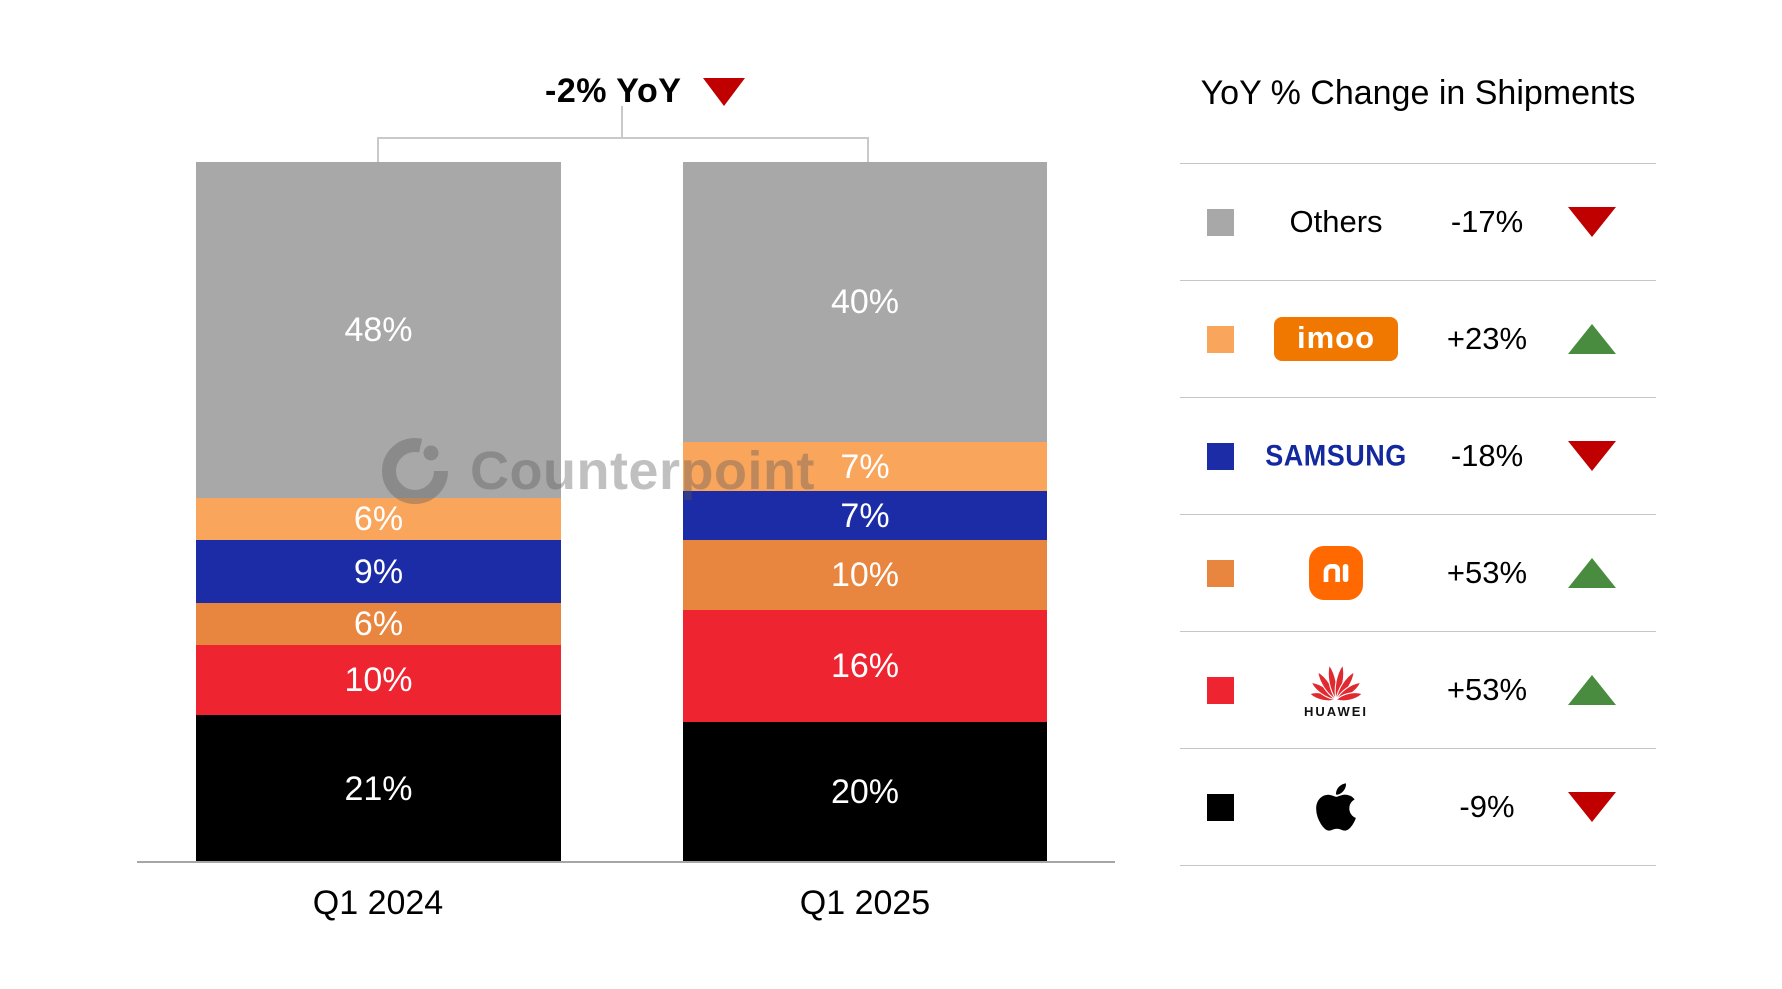  Describe the element at coordinates (1418, 221) in the screenshot. I see `legend-row-others: Others -17%` at that location.